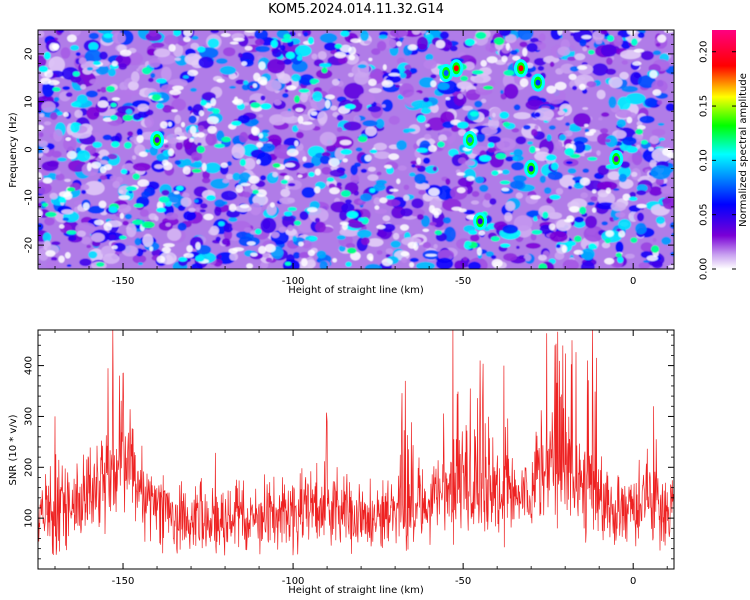  I want to click on colorbar-tick-label: 0.20, so click(704, 52).